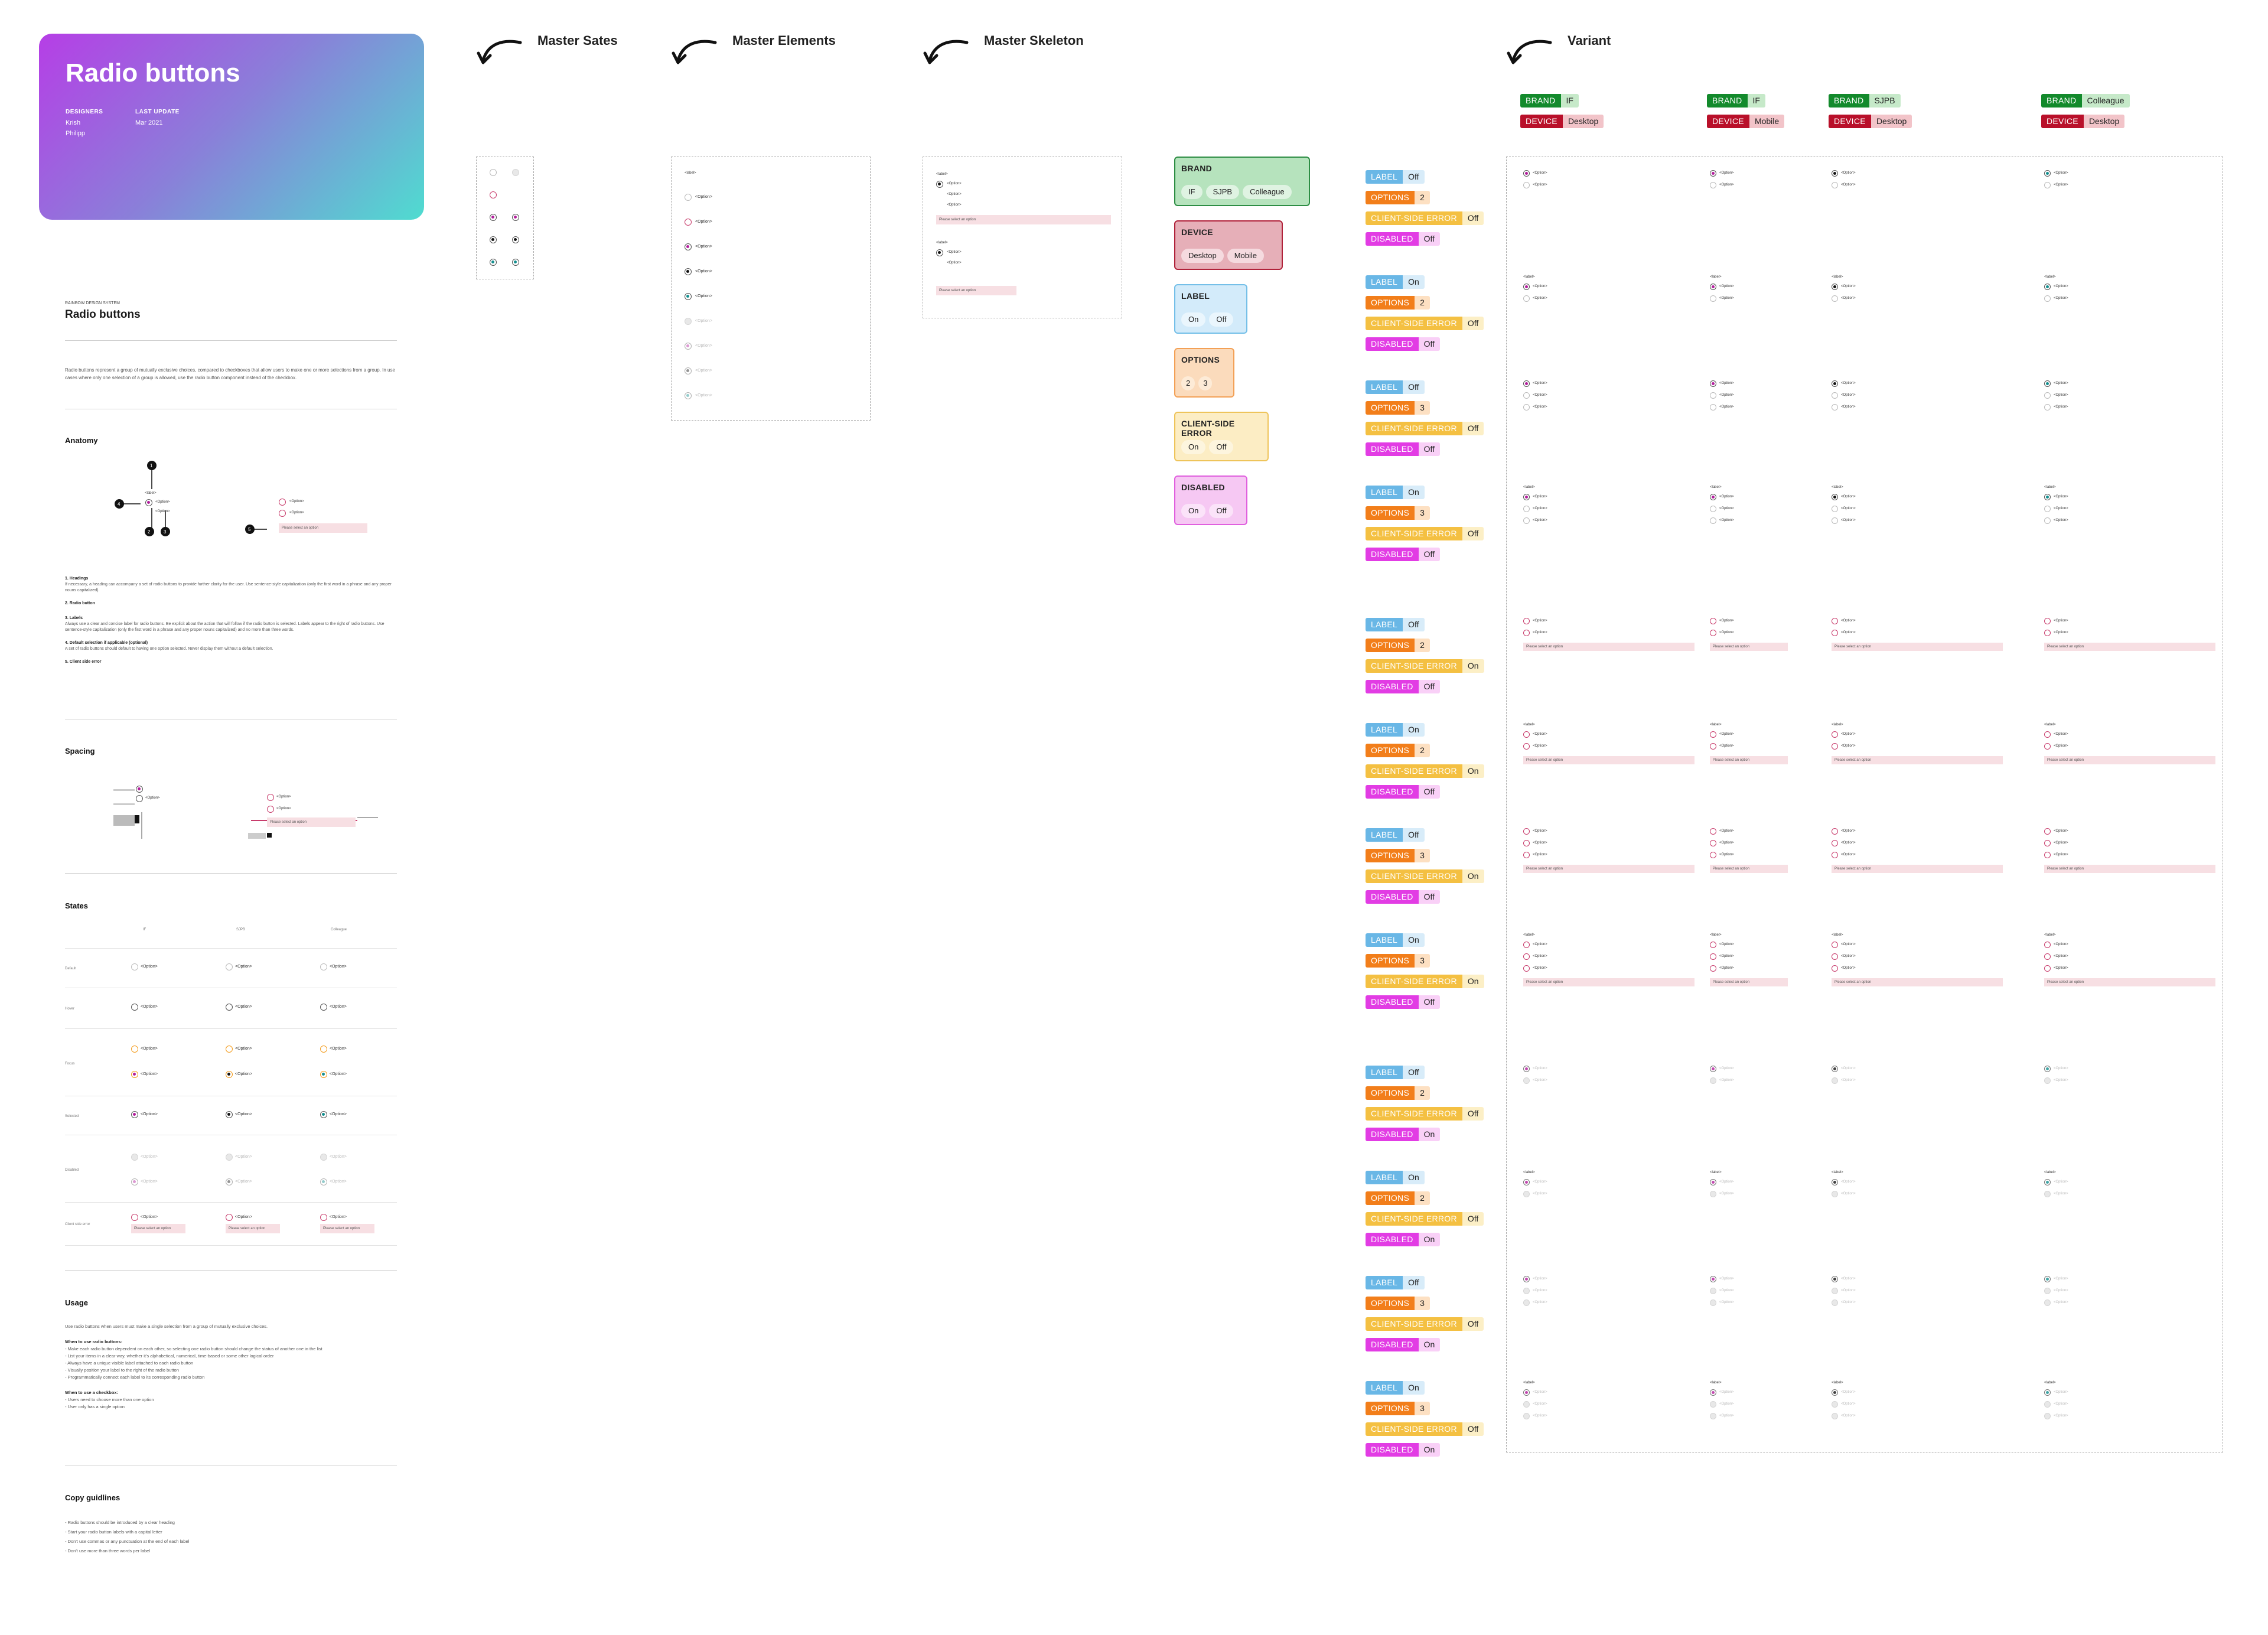  What do you see at coordinates (515, 262) in the screenshot?
I see `state-radio-selected-colleague` at bounding box center [515, 262].